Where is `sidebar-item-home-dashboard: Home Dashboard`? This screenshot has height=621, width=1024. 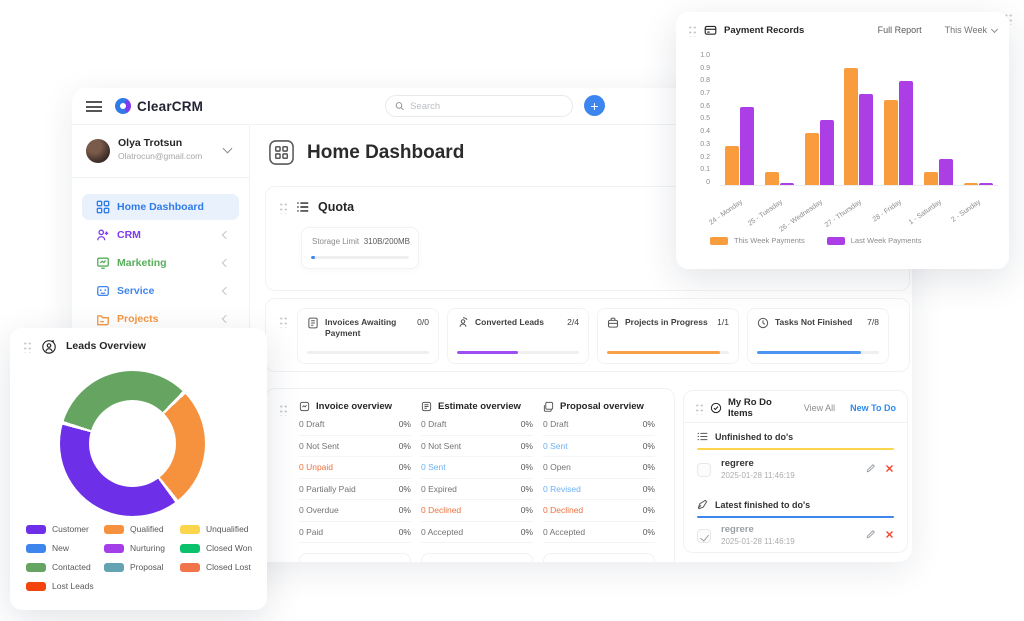 sidebar-item-home-dashboard: Home Dashboard is located at coordinates (160, 207).